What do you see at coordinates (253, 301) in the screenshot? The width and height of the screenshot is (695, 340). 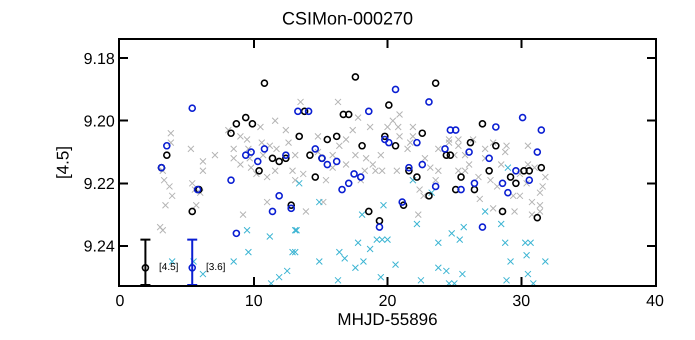 I see `x-tick-label: 10` at bounding box center [253, 301].